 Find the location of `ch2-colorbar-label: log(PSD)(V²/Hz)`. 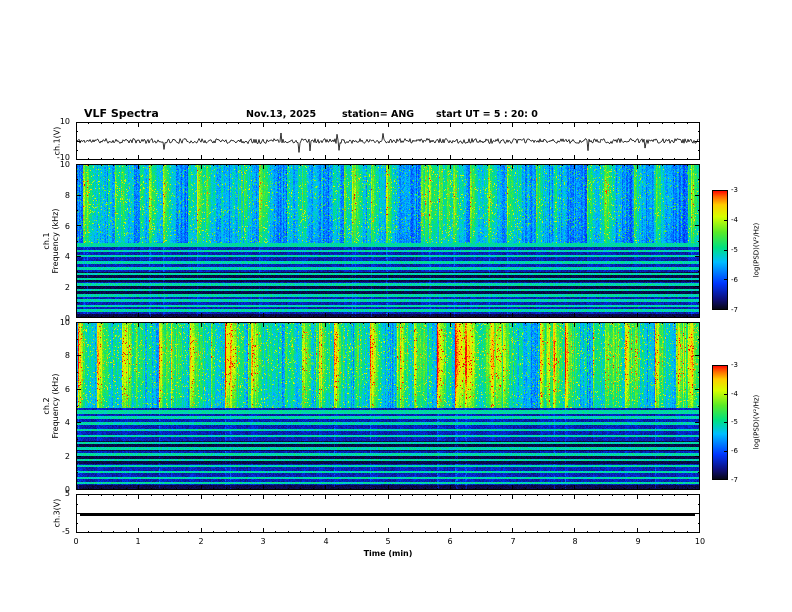

ch2-colorbar-label: log(PSD)(V²/Hz) is located at coordinates (756, 422).